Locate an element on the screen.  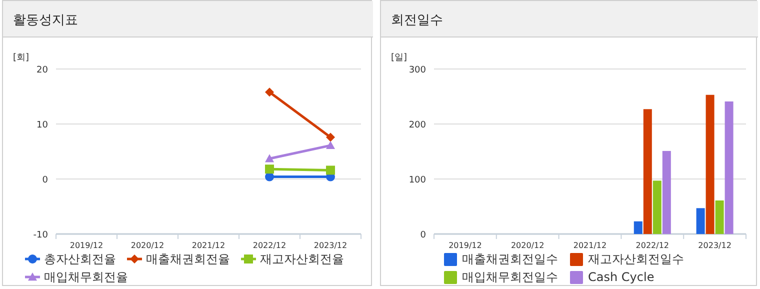
y-axis-title: [일] is located at coordinates (399, 58).